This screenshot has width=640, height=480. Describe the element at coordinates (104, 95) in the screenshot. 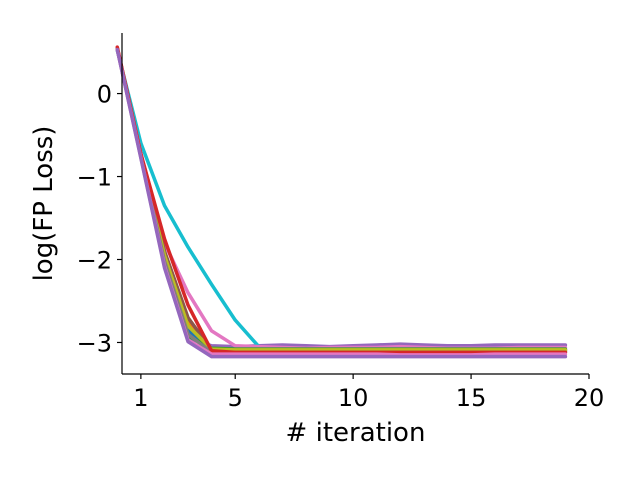

I see `y-tick-label: 0` at that location.